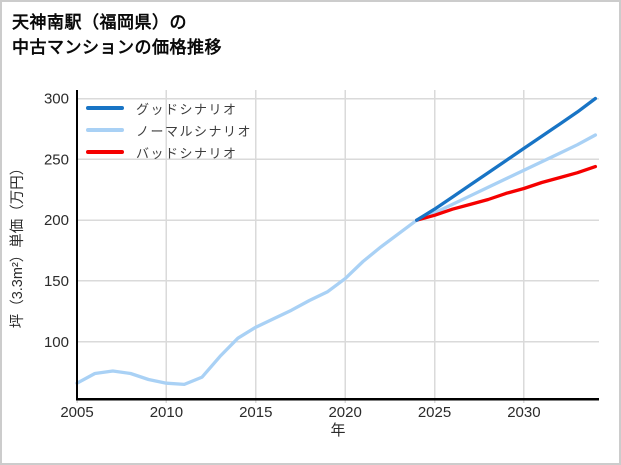 The height and width of the screenshot is (465, 621). What do you see at coordinates (56, 281) in the screenshot?
I see `svg-text: 150` at bounding box center [56, 281].